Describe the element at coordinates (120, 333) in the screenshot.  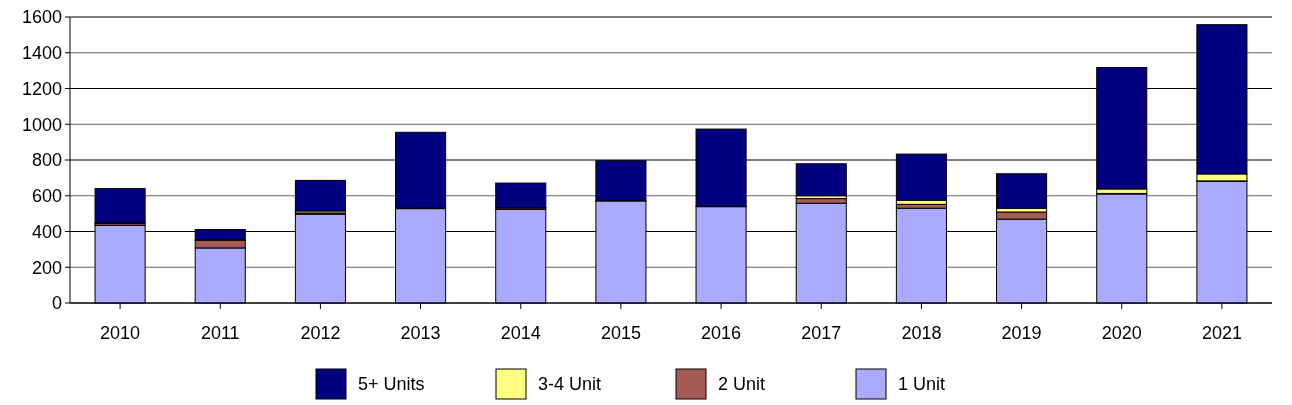
I see `x-tick-label: 2010` at that location.